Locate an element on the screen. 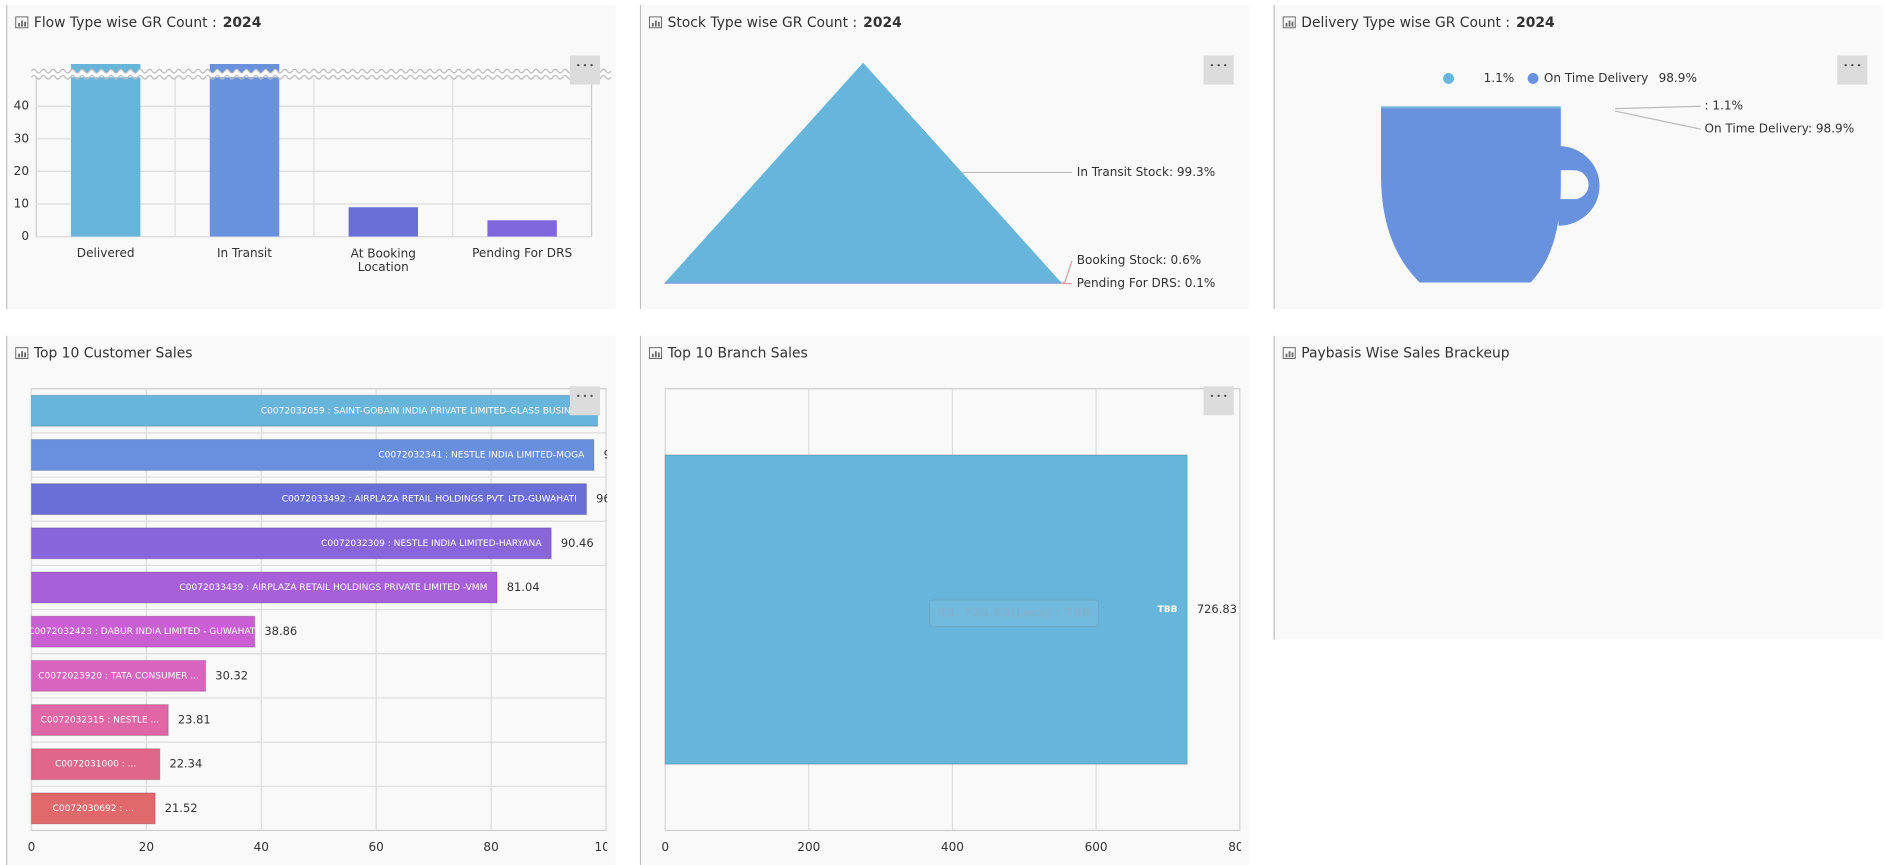 The height and width of the screenshot is (865, 1888). data-label: In Transit Stock: 99.3% is located at coordinates (1146, 172).